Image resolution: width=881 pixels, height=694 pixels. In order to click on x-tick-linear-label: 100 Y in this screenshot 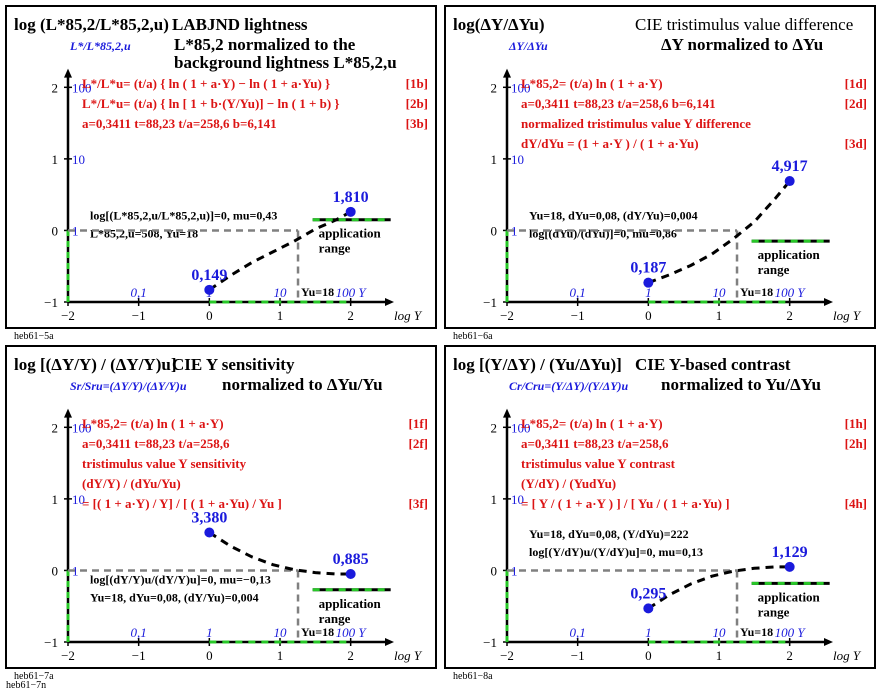, I will do `click(352, 632)`.